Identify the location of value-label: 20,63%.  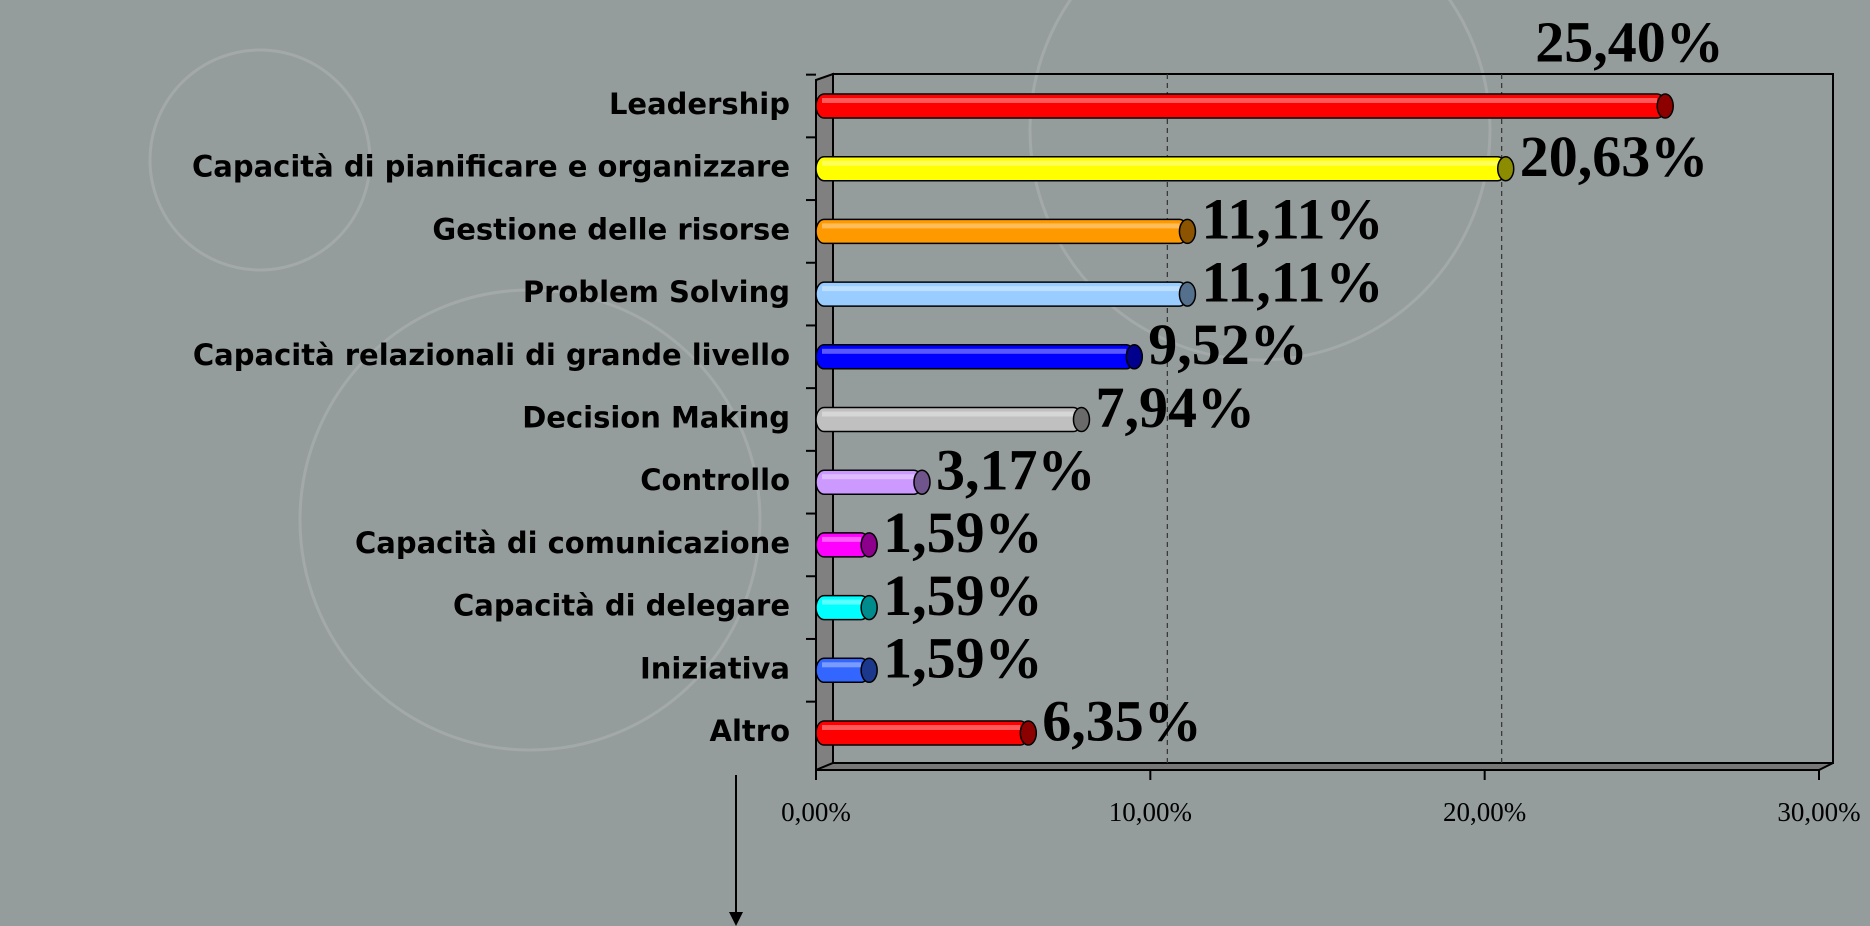
(1614, 156).